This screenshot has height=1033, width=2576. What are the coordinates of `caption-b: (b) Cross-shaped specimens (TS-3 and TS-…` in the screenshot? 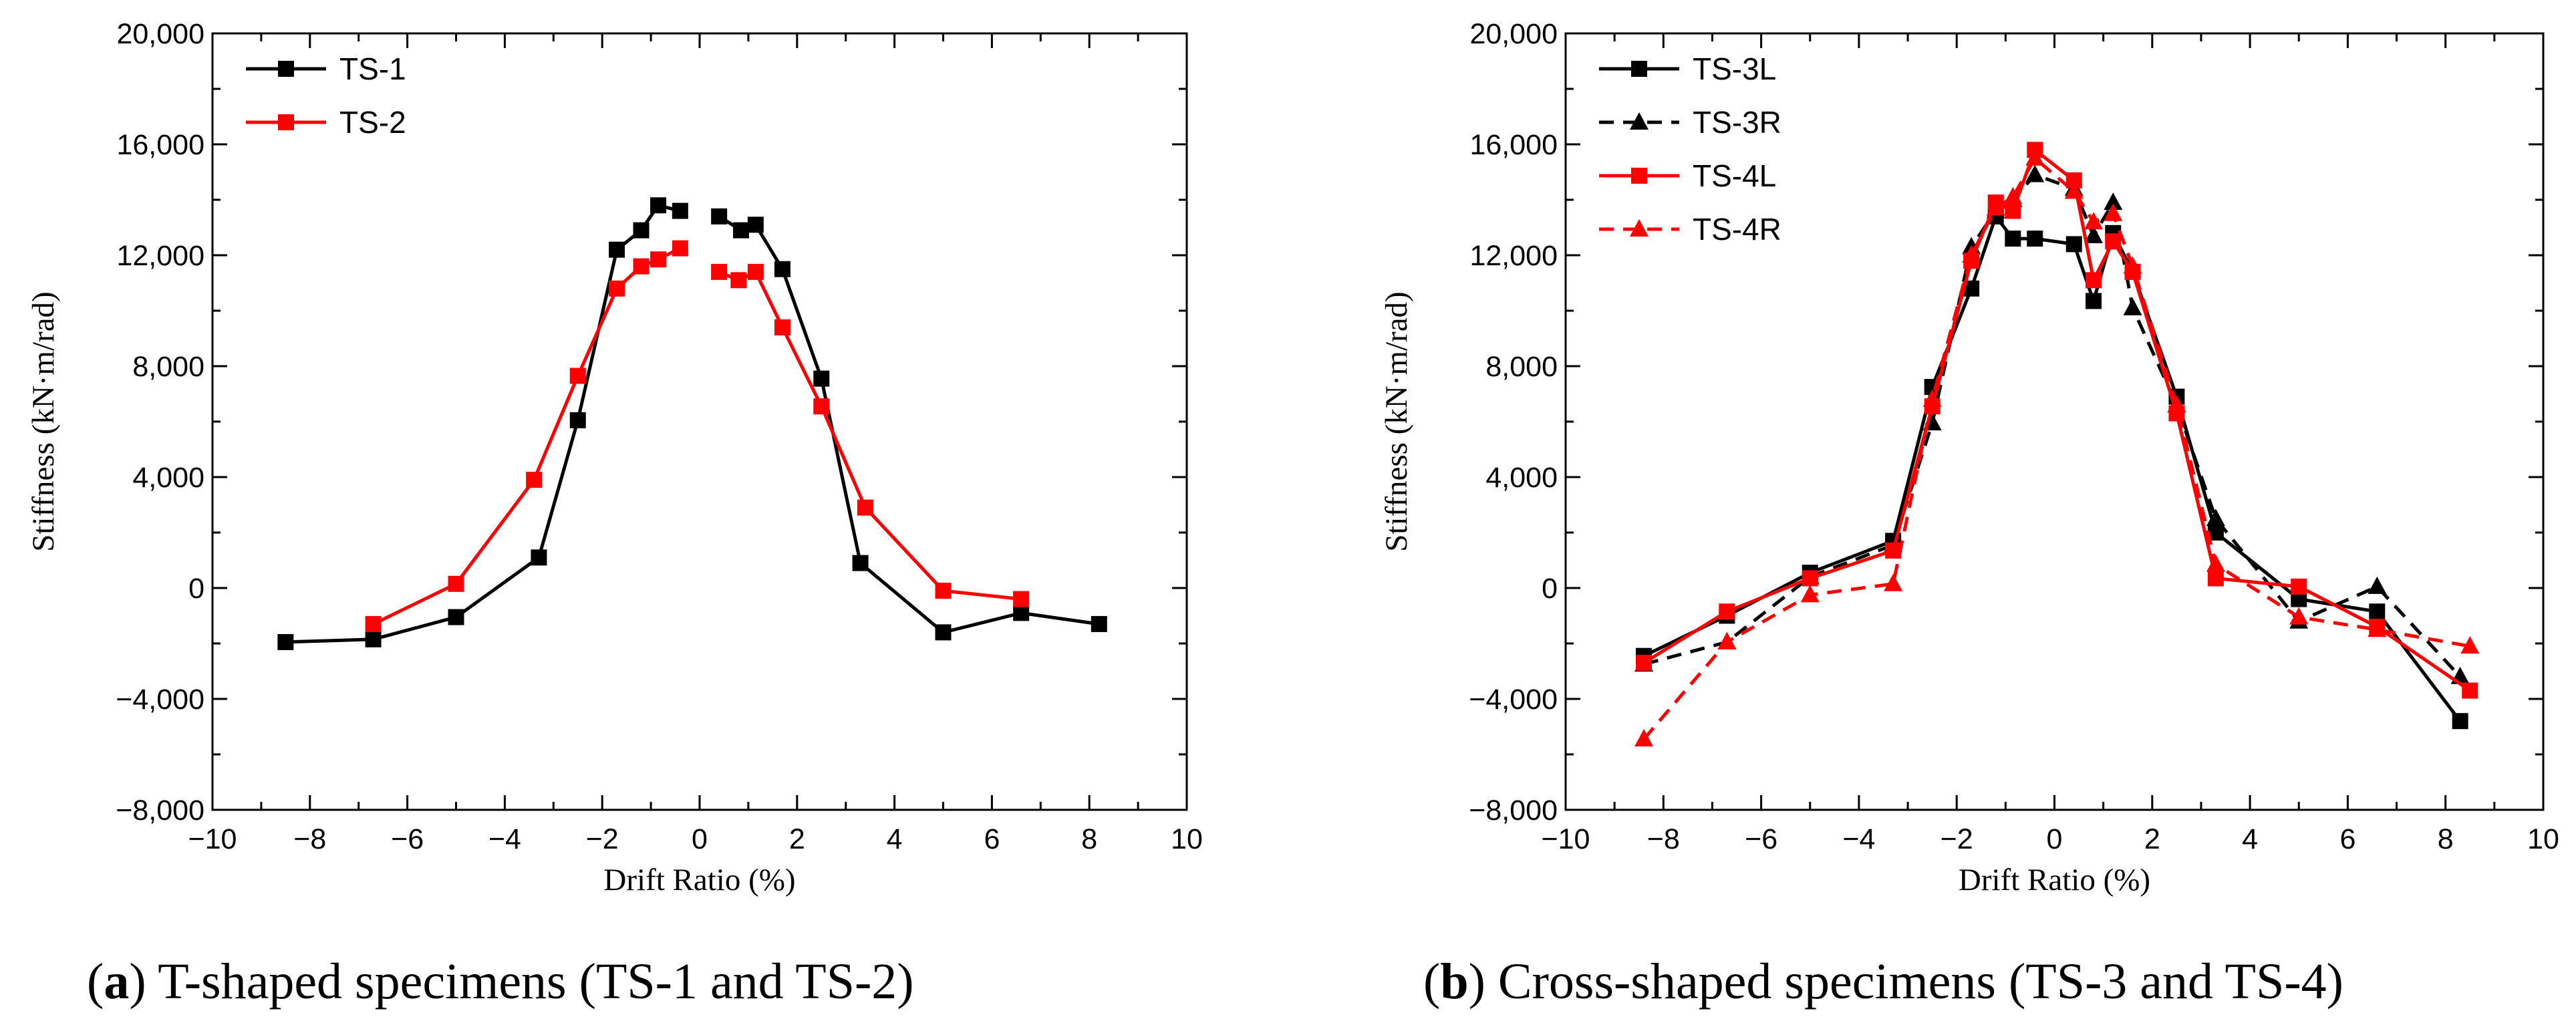 It's located at (1883, 981).